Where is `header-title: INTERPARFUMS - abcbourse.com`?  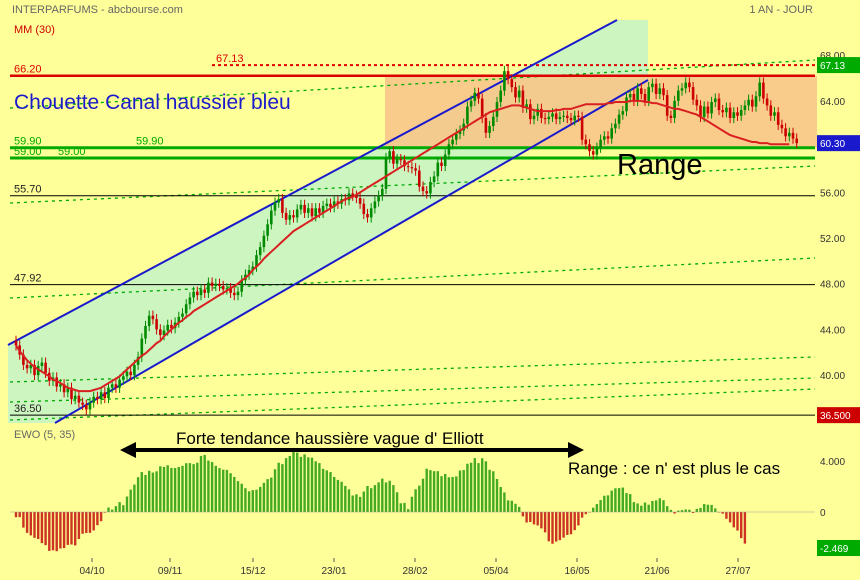 header-title: INTERPARFUMS - abcbourse.com is located at coordinates (97, 10).